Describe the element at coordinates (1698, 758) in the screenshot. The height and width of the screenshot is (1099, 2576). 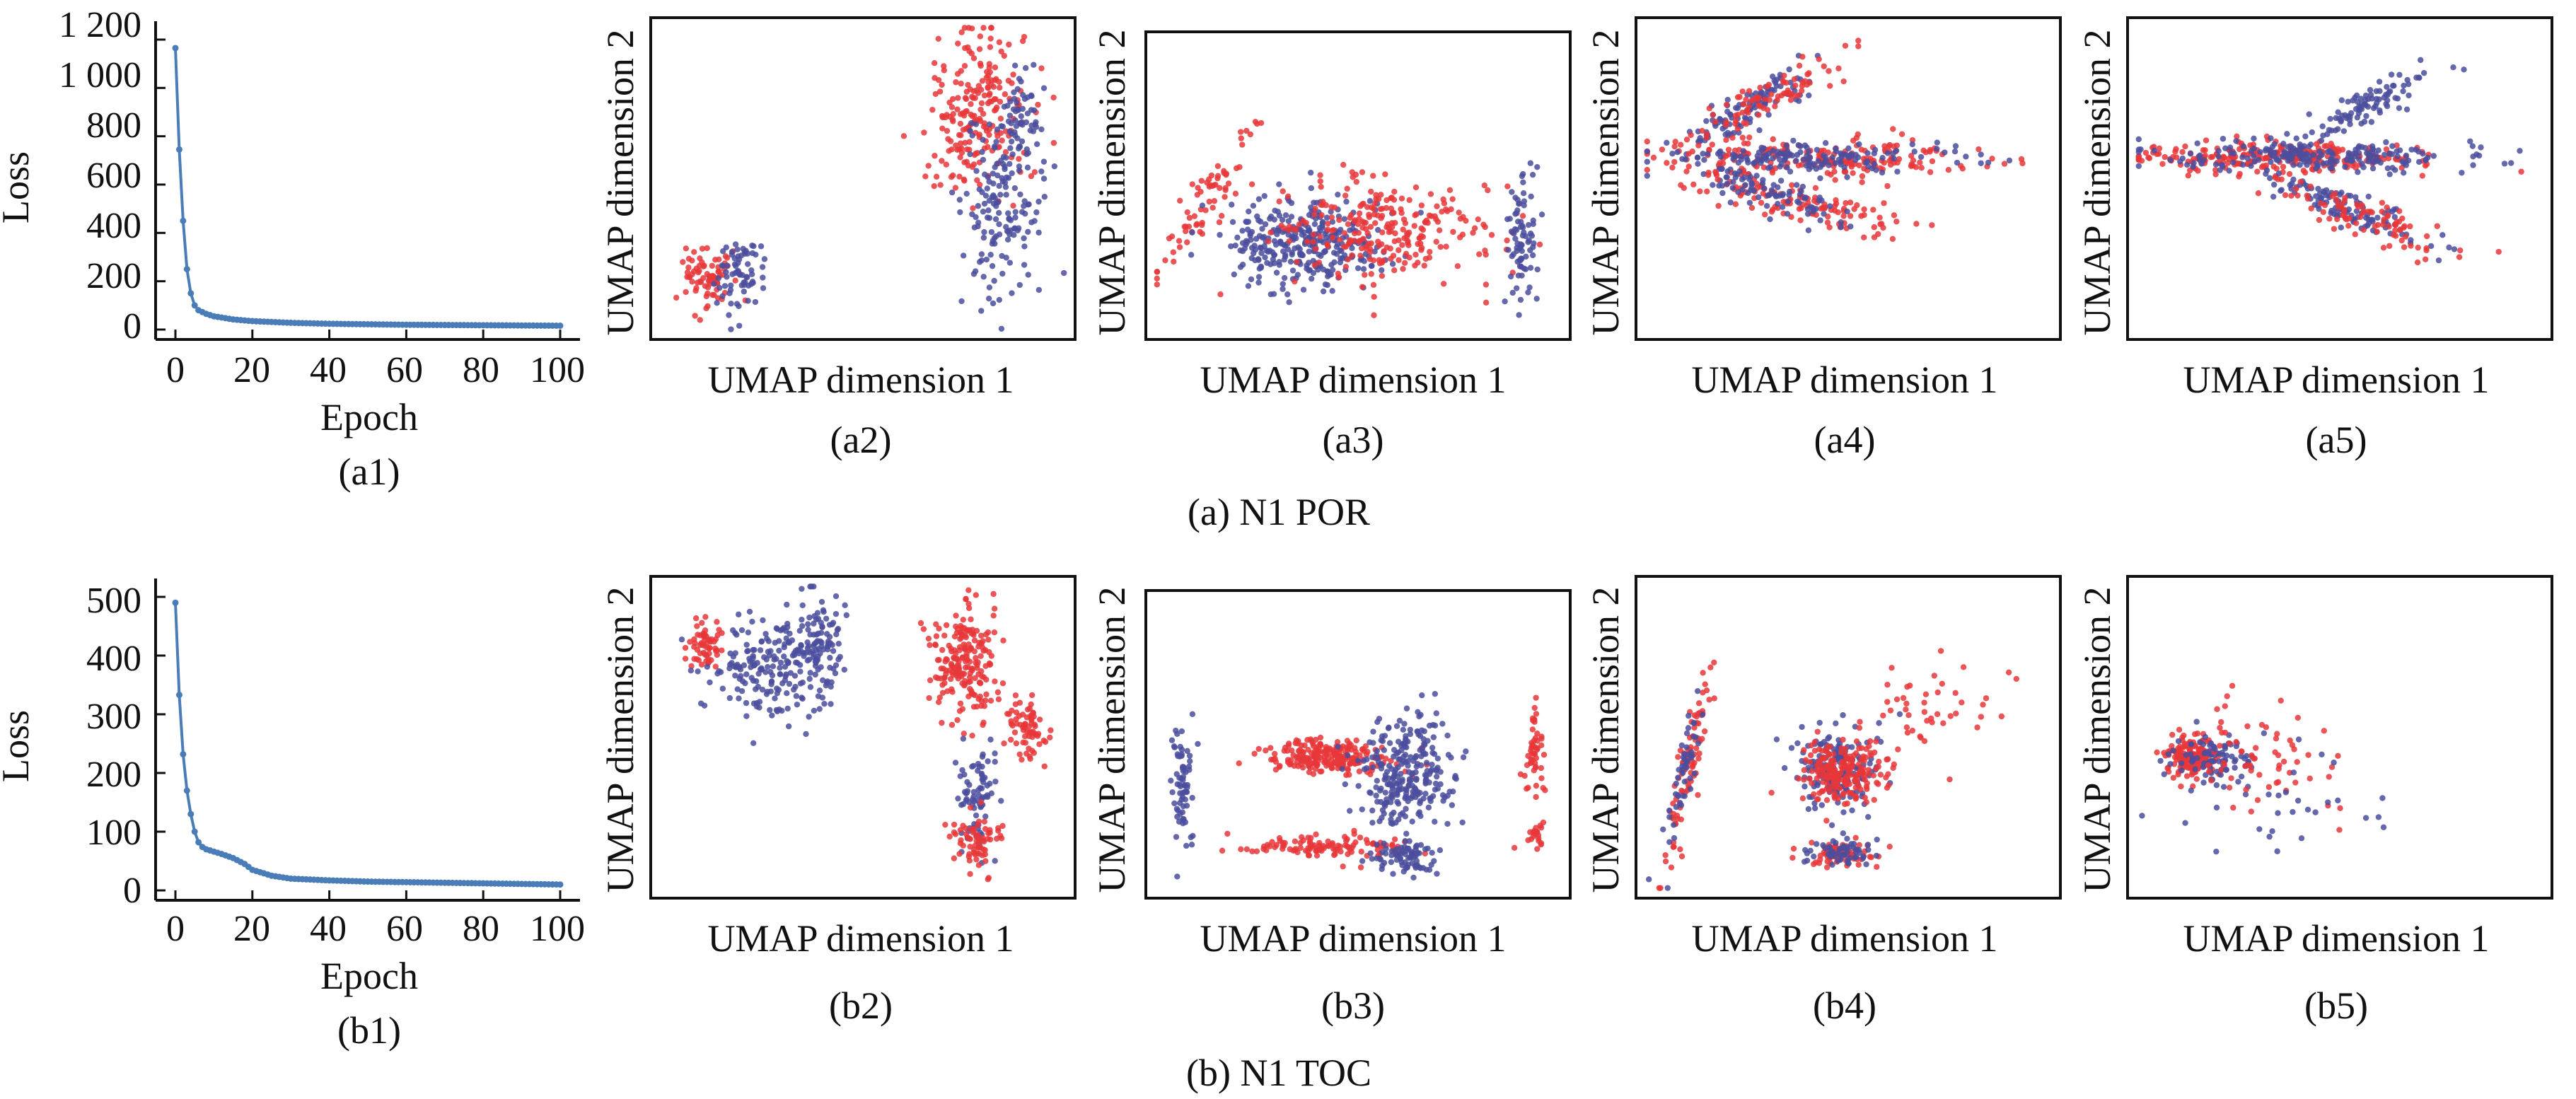
I see `point-red-b4` at that location.